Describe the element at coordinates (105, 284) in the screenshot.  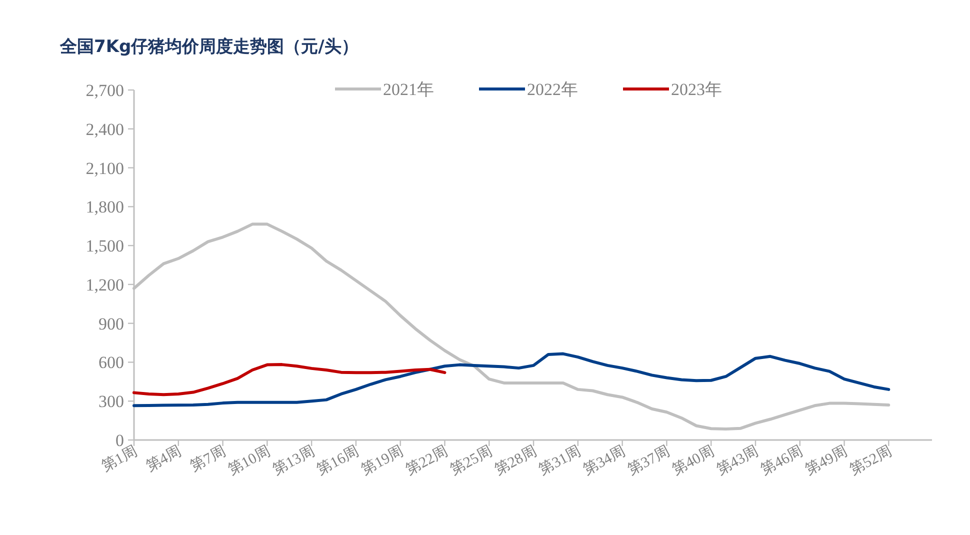
I see `y-tick-label: 1,200` at that location.